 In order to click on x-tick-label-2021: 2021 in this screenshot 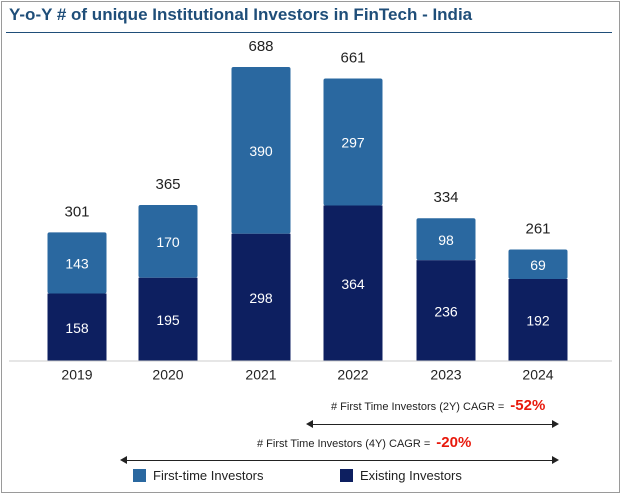, I will do `click(260, 375)`.